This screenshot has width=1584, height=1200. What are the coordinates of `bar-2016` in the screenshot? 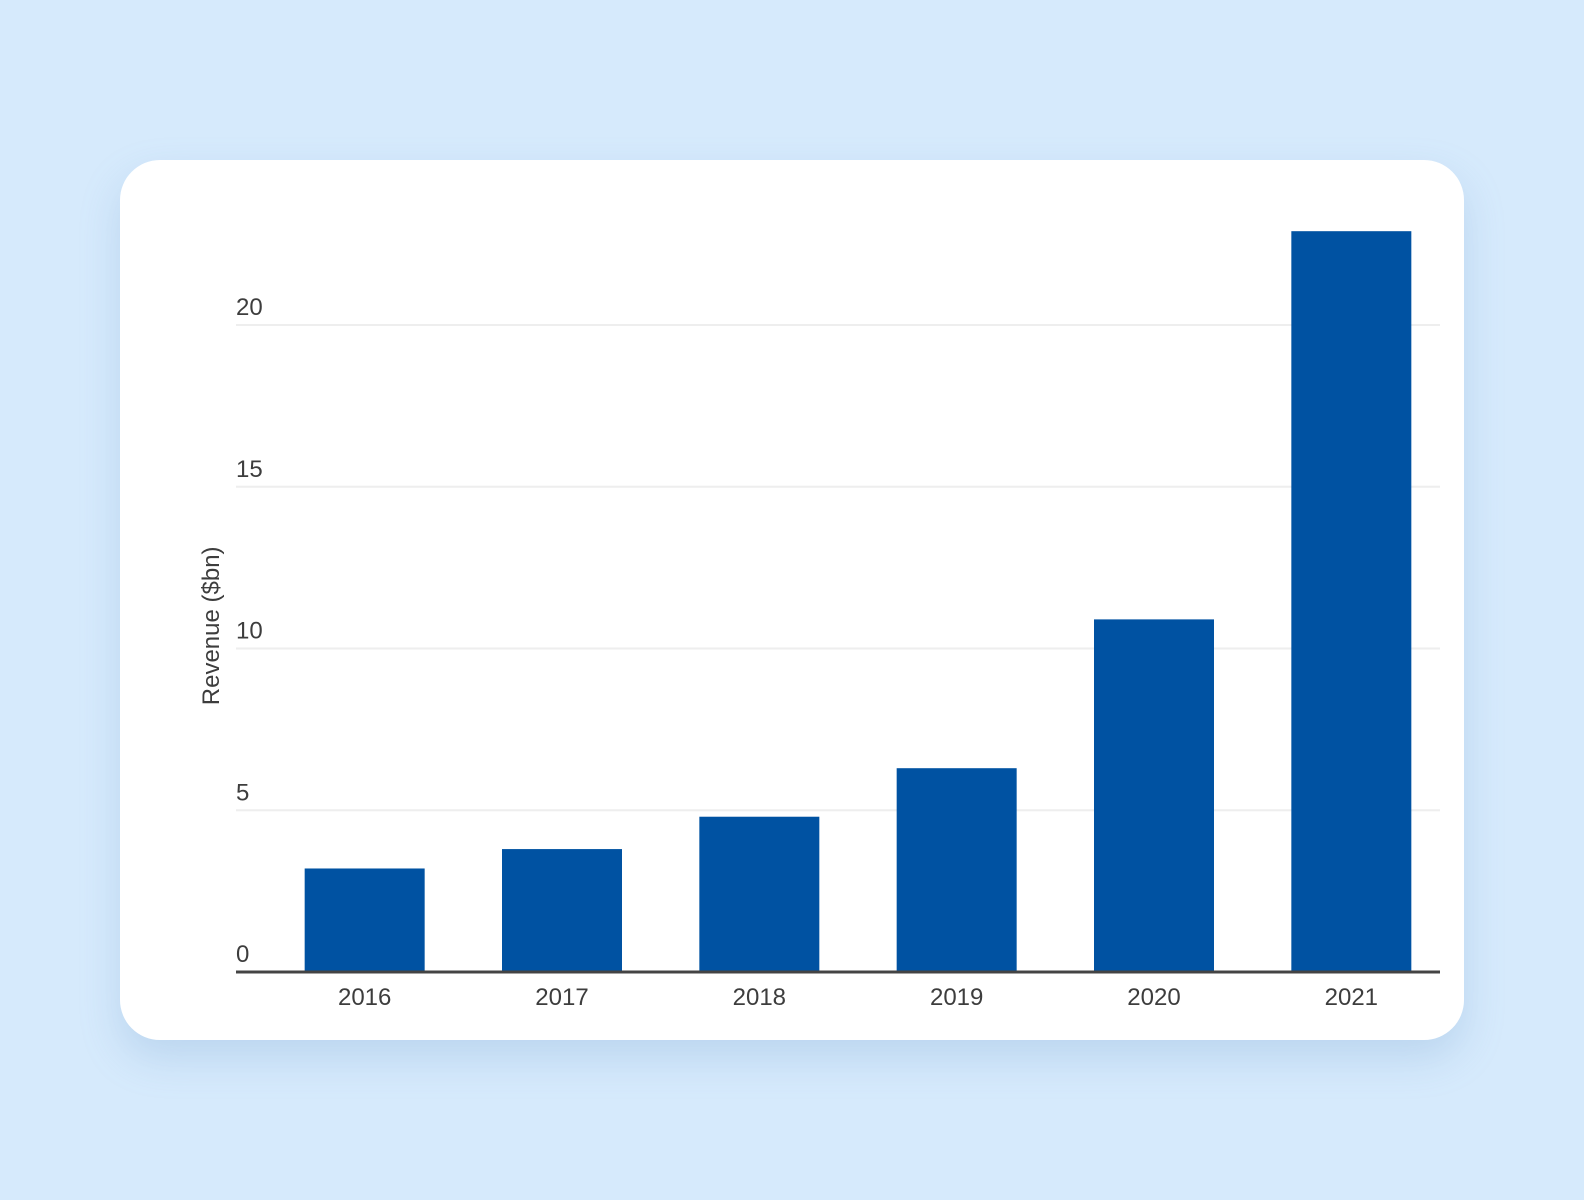 It's located at (364, 920).